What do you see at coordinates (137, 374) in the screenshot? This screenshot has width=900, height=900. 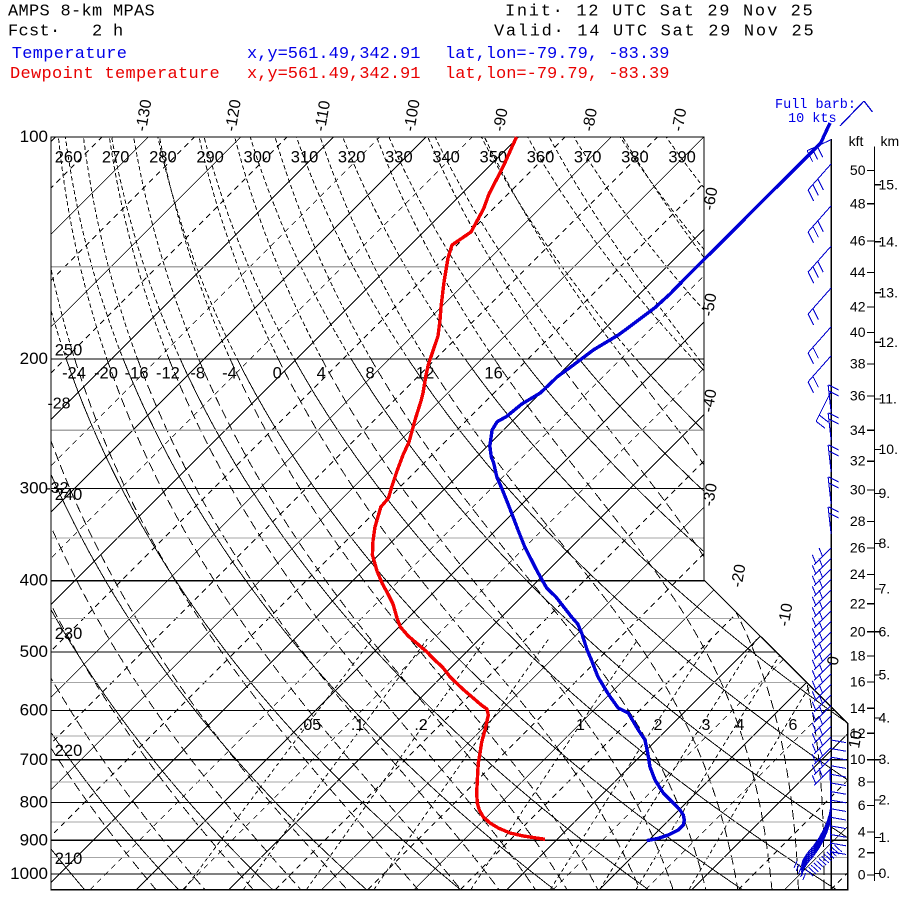 I see `svg-text: -16` at bounding box center [137, 374].